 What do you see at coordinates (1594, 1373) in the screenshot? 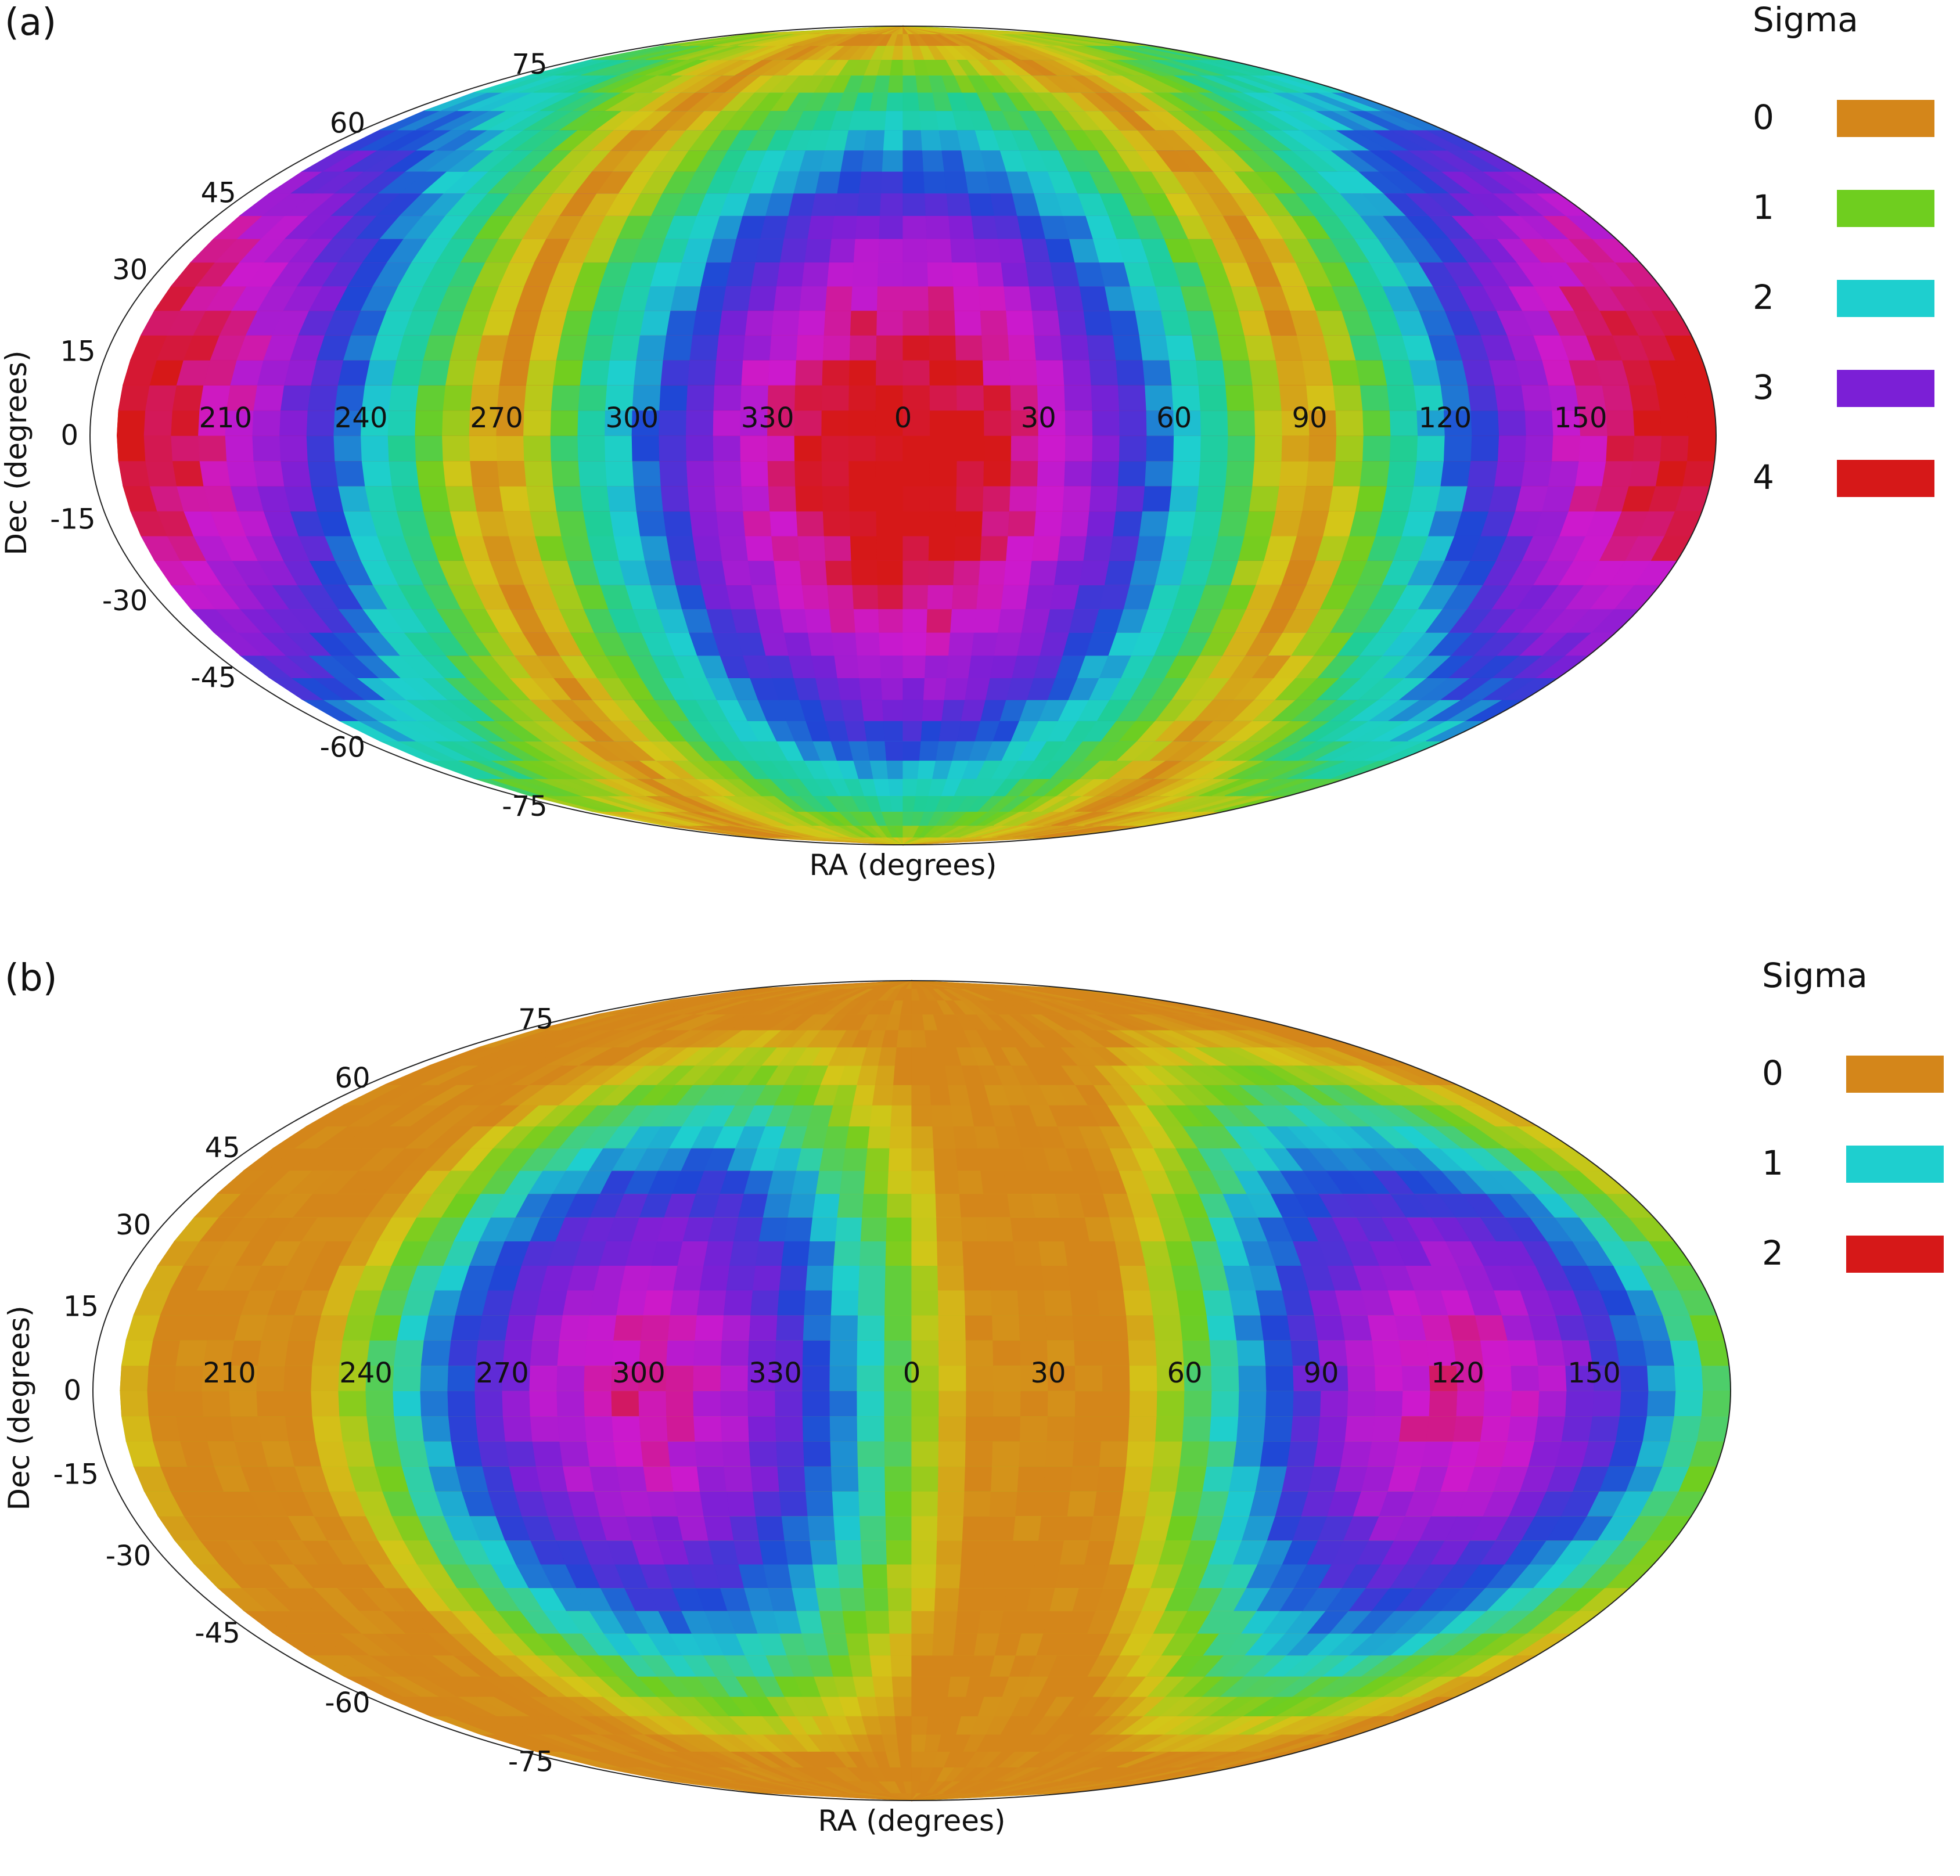
I see `ra-tick-label: 150` at bounding box center [1594, 1373].